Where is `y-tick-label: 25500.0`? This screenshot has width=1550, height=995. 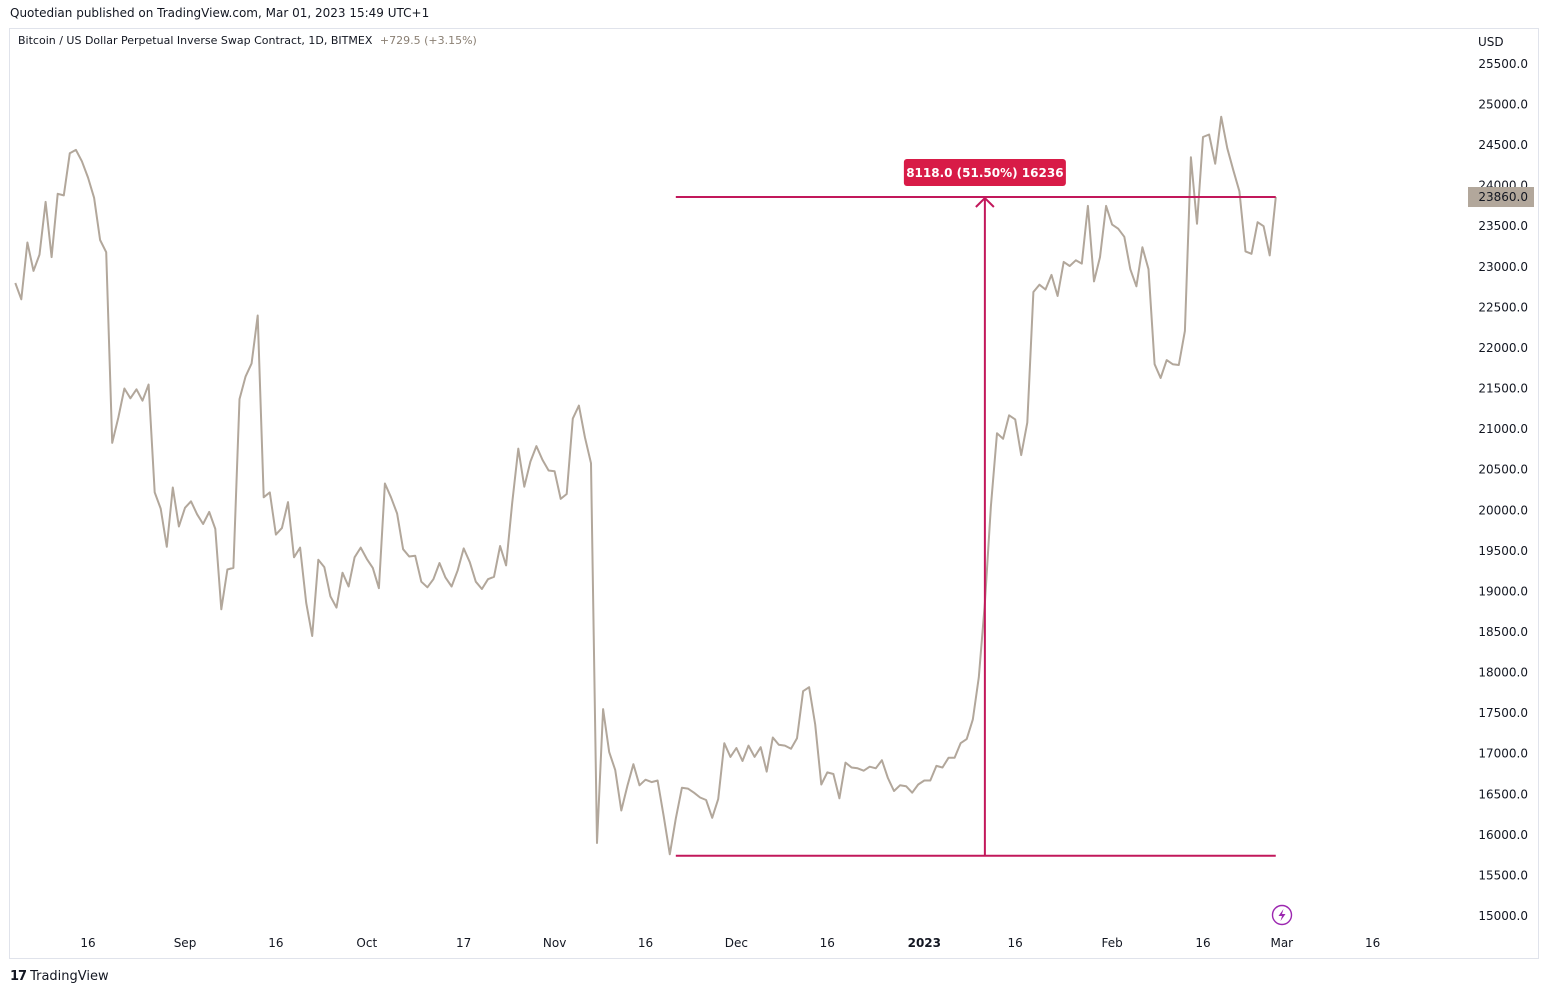
y-tick-label: 25500.0 is located at coordinates (1503, 64).